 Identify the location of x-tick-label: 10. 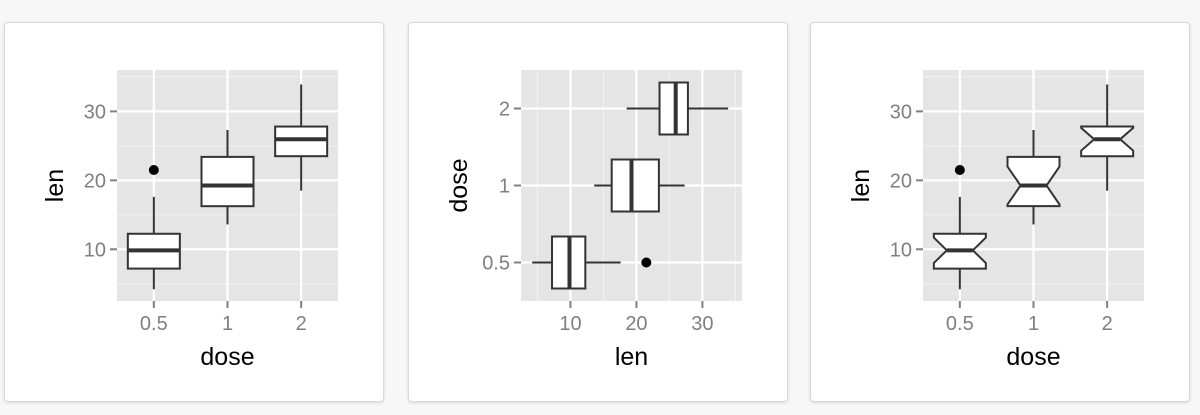
(570, 324).